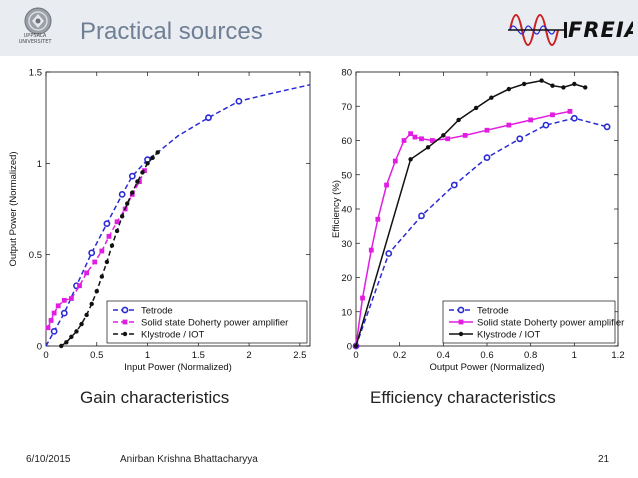 This screenshot has height=478, width=638. Describe the element at coordinates (39, 347) in the screenshot. I see `chart0-y-tick-label: 0` at that location.